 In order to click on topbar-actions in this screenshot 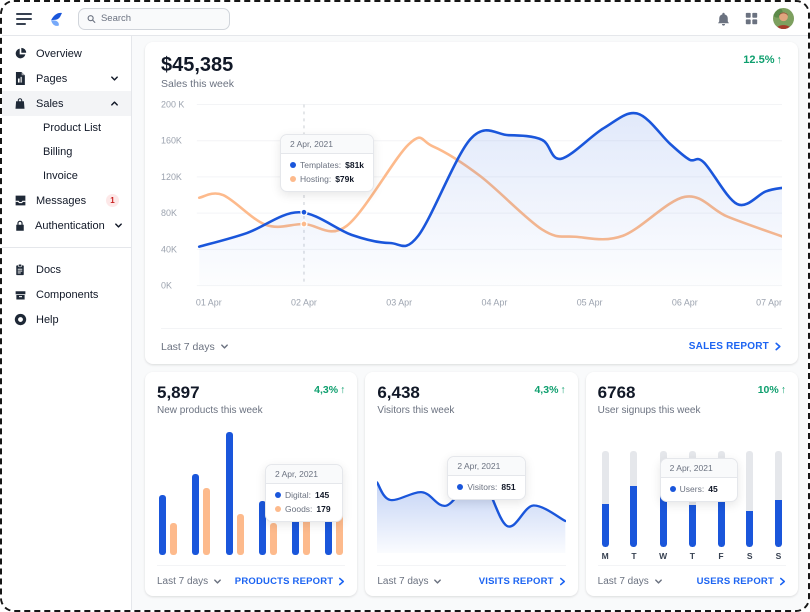, I will do `click(755, 18)`.